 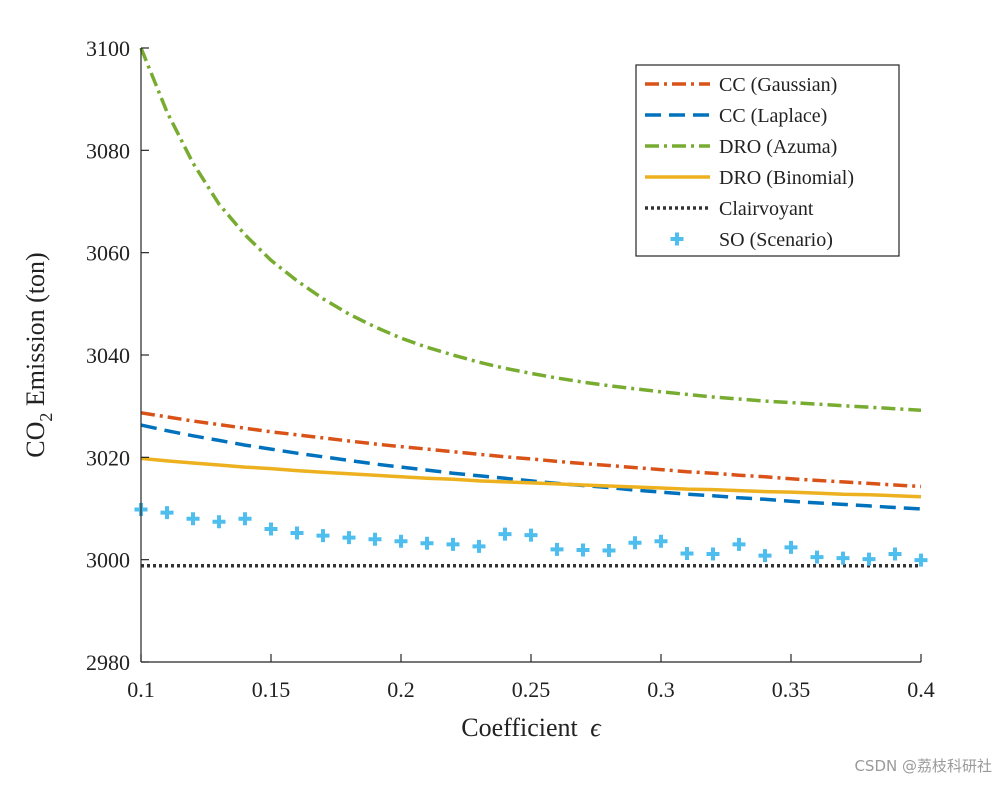 What do you see at coordinates (786, 178) in the screenshot?
I see `legend-label: DRO (Binomial)` at bounding box center [786, 178].